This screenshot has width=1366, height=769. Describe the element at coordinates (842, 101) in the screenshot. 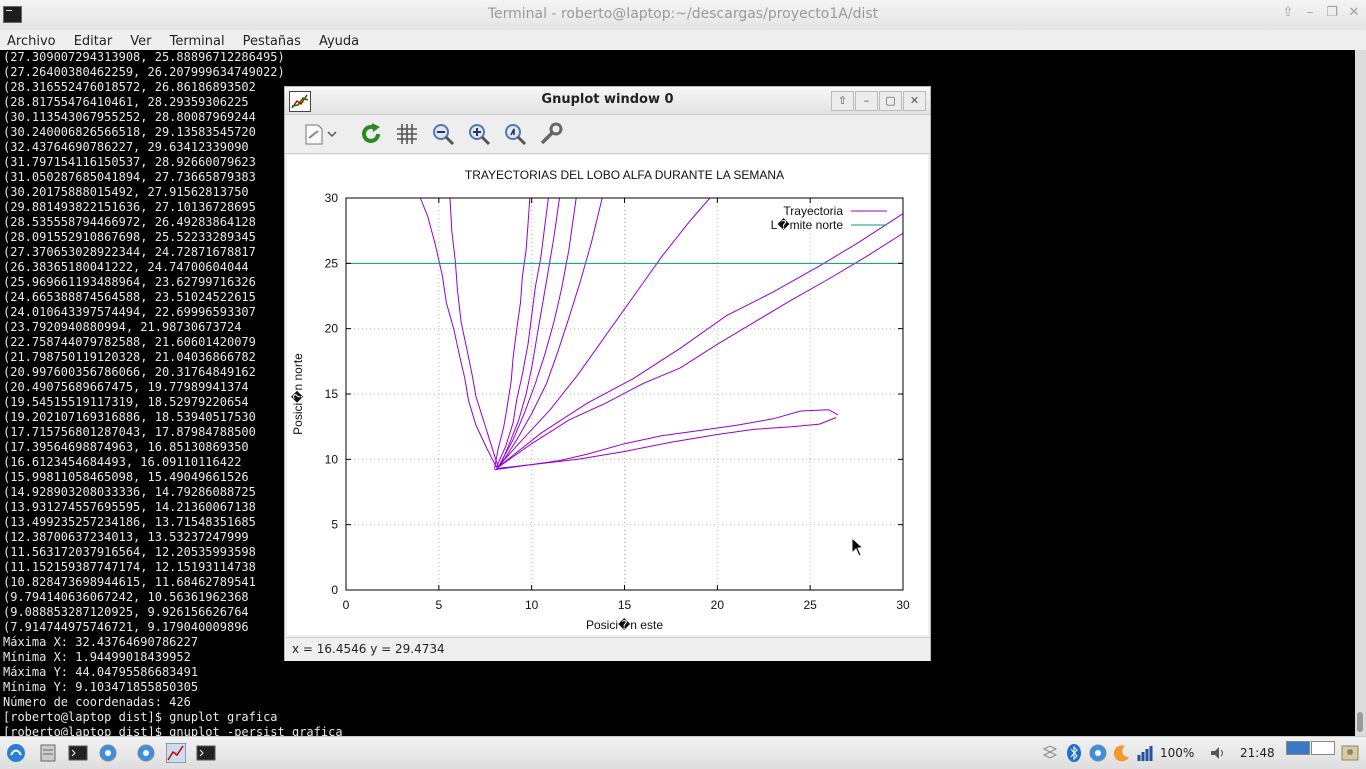

I see `gp-shade-icon: ⇧` at that location.